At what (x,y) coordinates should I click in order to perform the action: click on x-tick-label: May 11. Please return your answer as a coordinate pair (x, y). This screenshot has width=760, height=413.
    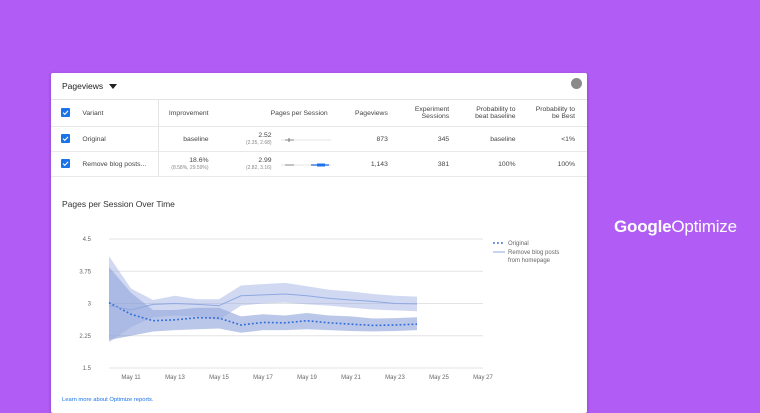
    Looking at the image, I should click on (131, 378).